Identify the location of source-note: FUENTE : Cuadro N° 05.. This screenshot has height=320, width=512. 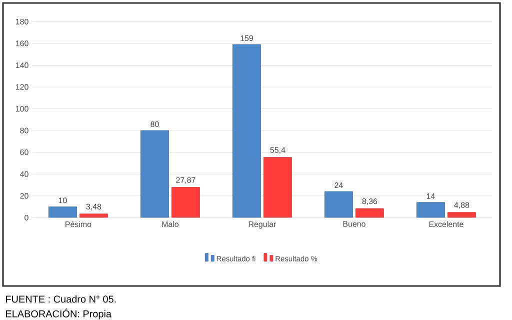
(61, 299).